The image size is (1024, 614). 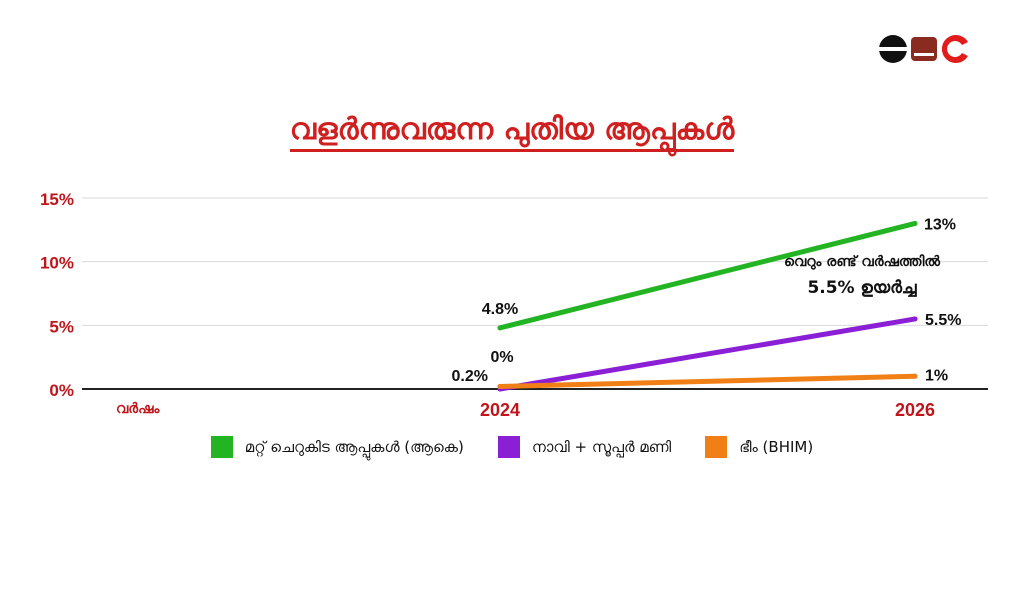 I want to click on y-tick-label: 10%, so click(x=57, y=263).